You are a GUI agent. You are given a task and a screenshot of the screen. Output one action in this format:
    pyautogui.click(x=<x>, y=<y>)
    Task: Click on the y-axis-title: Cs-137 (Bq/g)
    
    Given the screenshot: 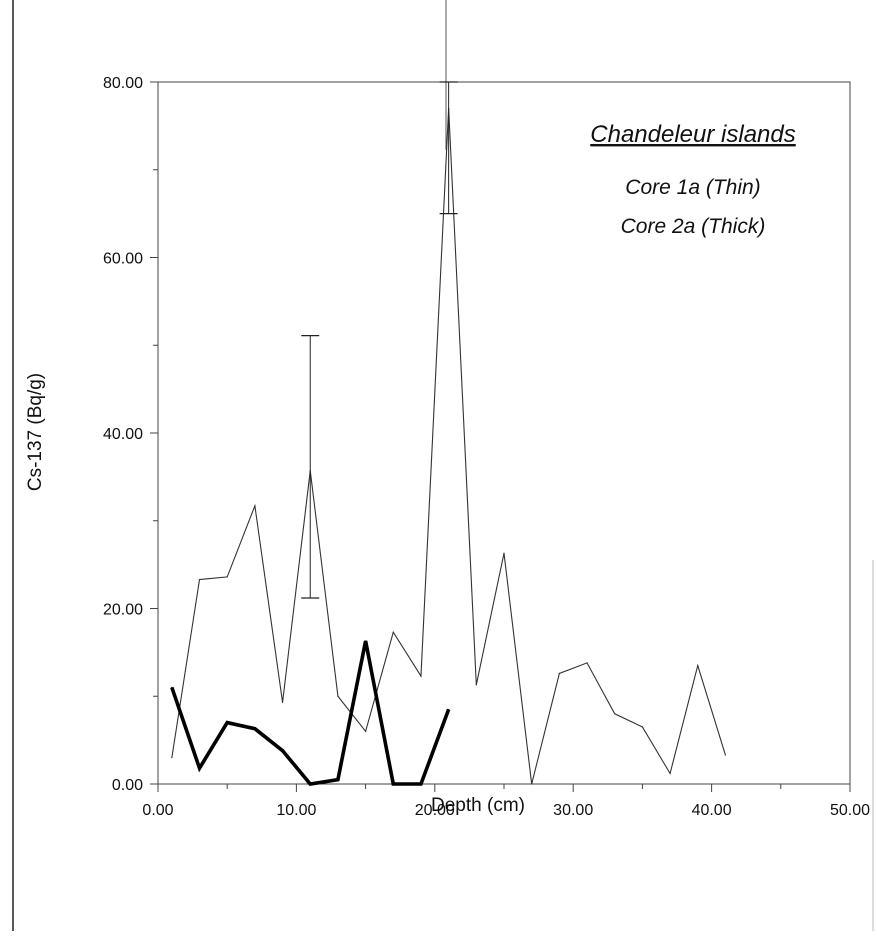 What is the action you would take?
    pyautogui.click(x=35, y=432)
    